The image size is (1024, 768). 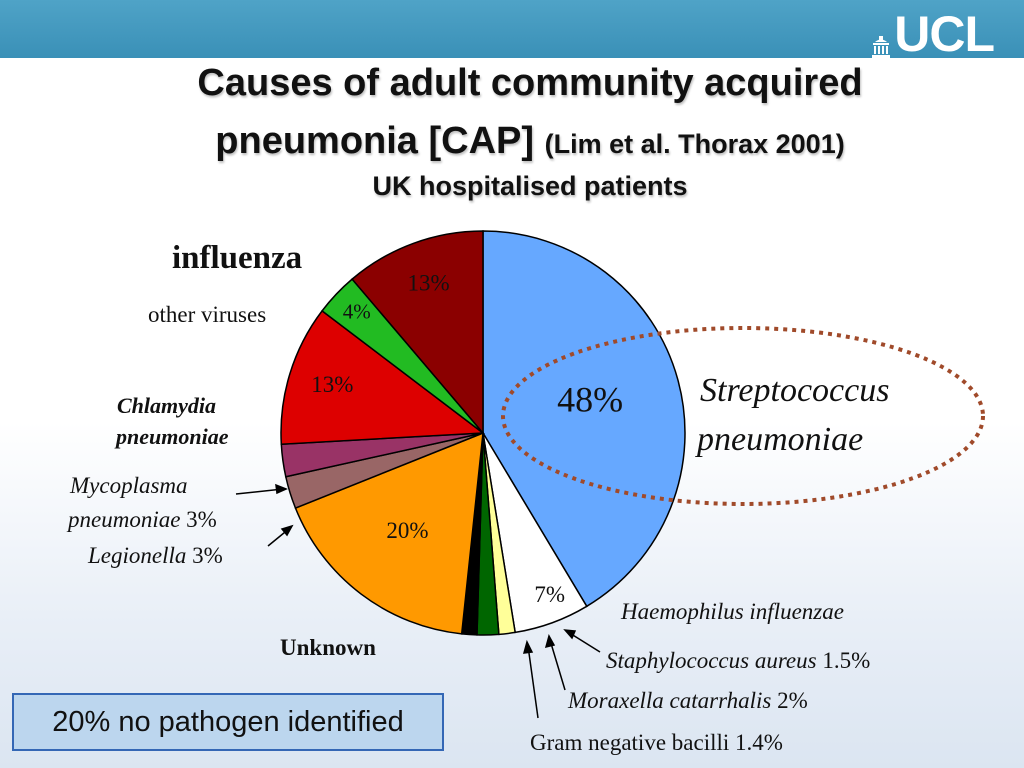 I want to click on pie-slice-influenza, so click(x=417, y=333).